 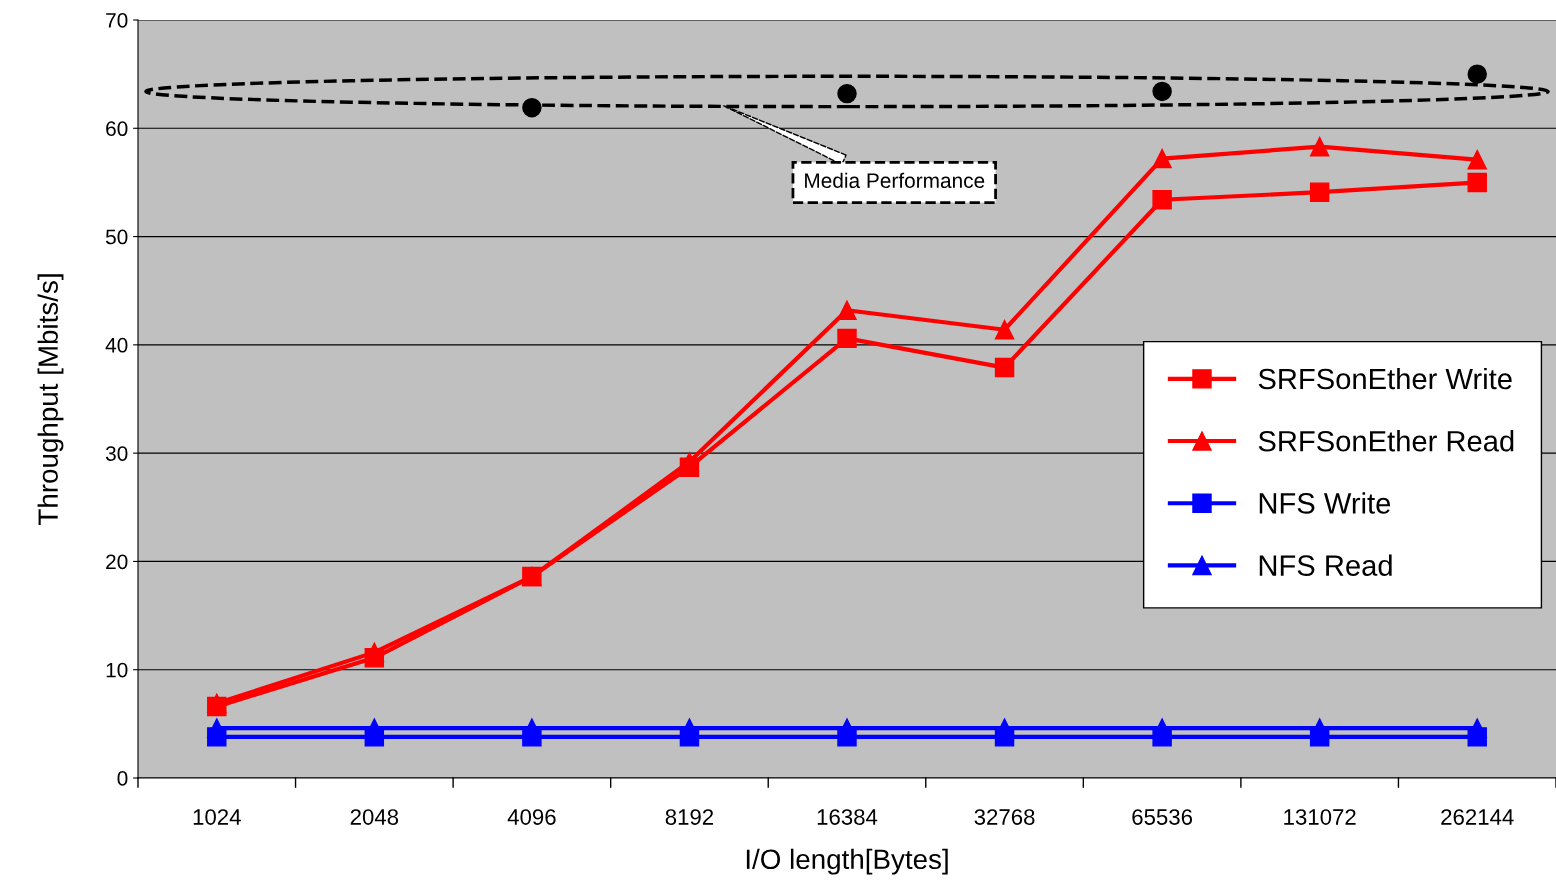 What do you see at coordinates (1004, 817) in the screenshot?
I see `x-tick-label: 32768` at bounding box center [1004, 817].